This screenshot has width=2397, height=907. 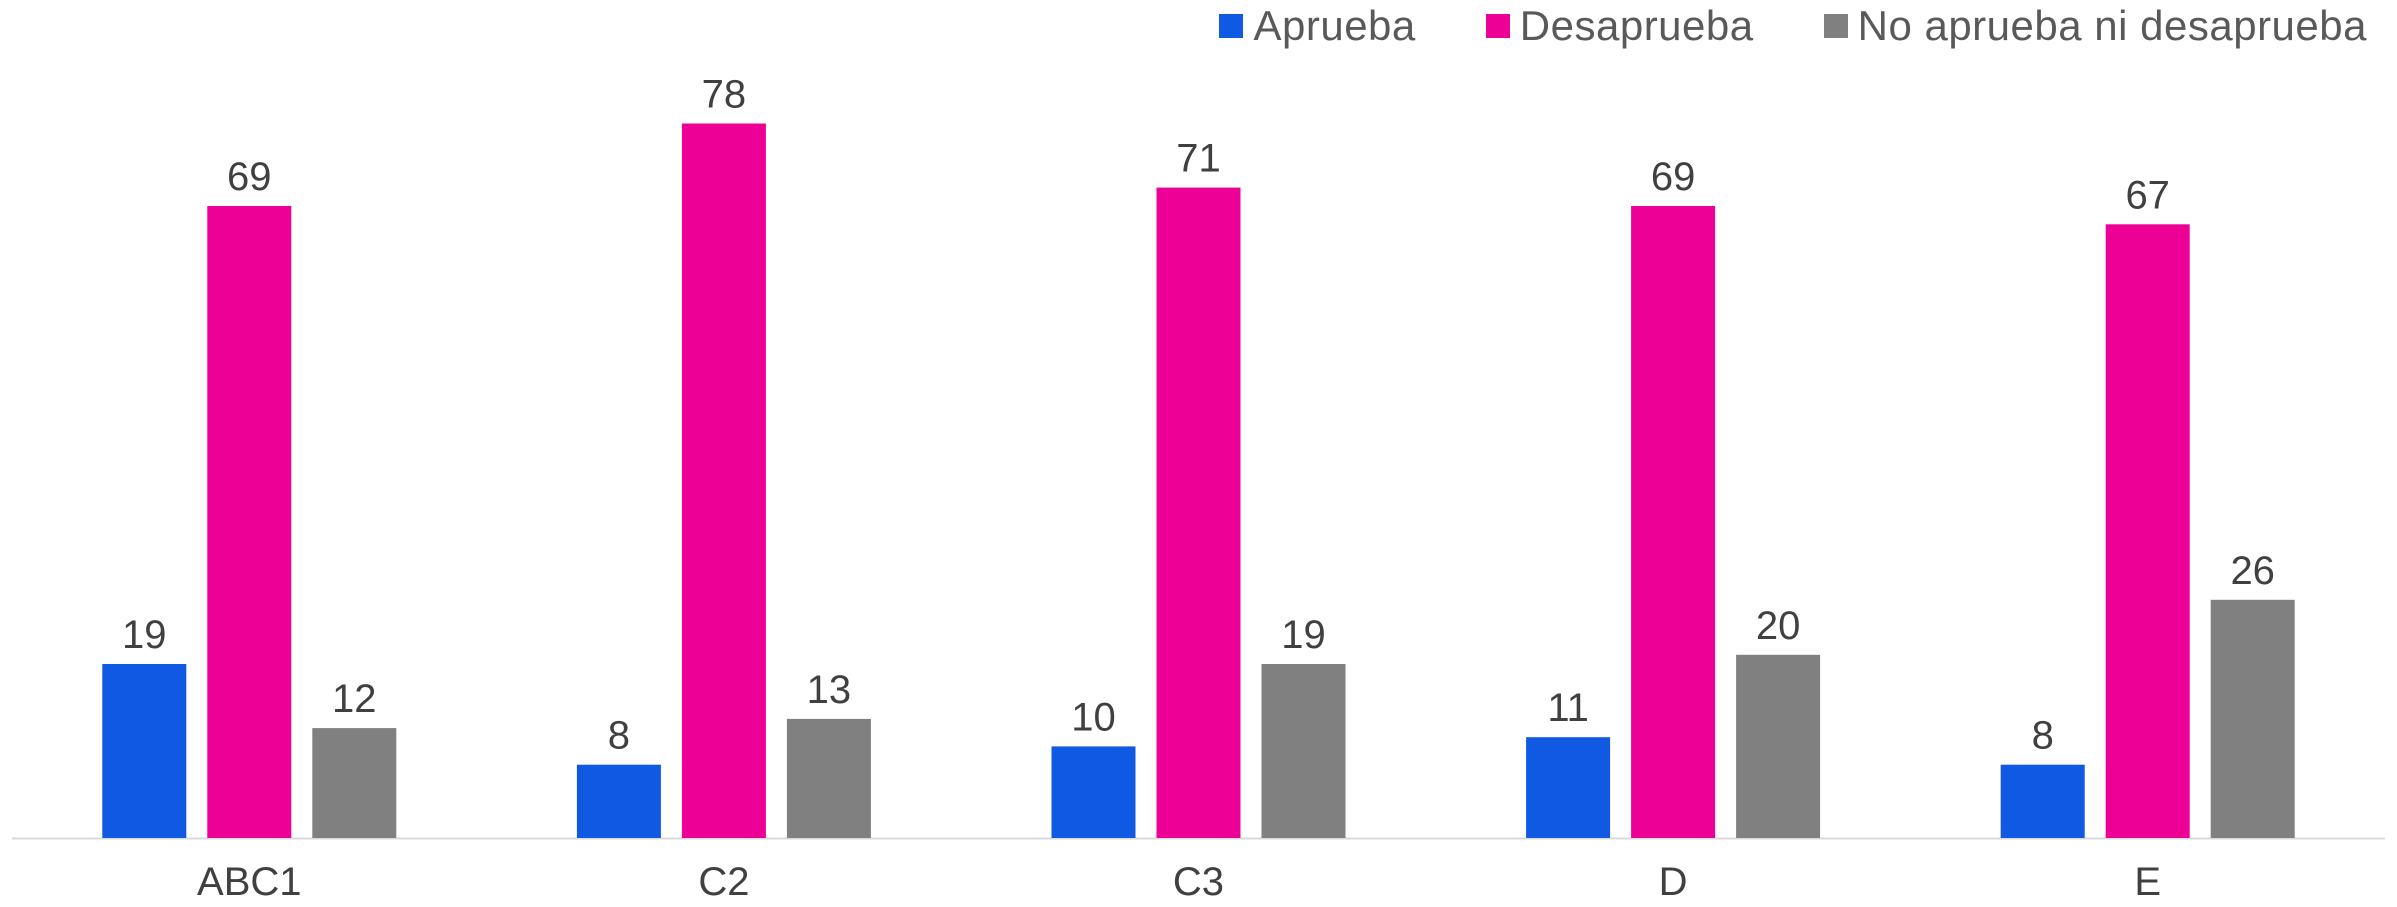 I want to click on legend-label-1: Desaprueba, so click(x=1636, y=25).